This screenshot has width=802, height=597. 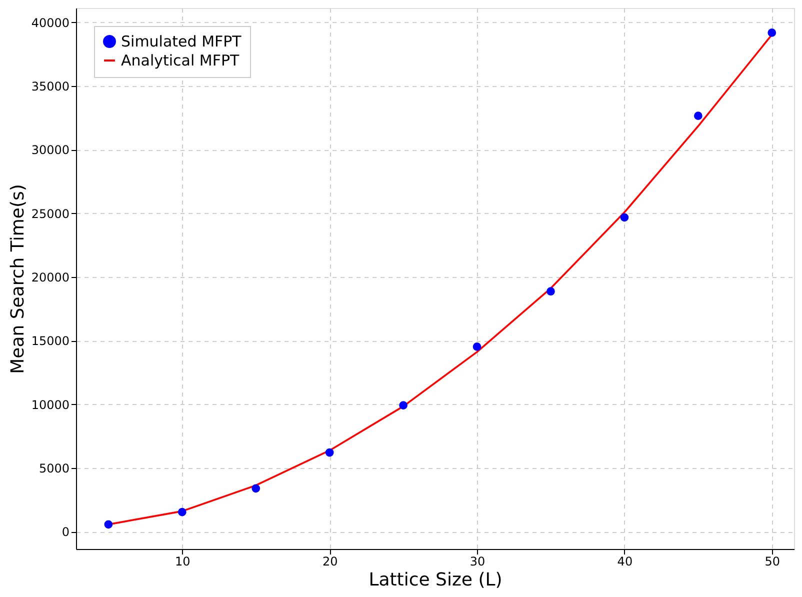 What do you see at coordinates (50, 405) in the screenshot?
I see `y-tick-label: 10000` at bounding box center [50, 405].